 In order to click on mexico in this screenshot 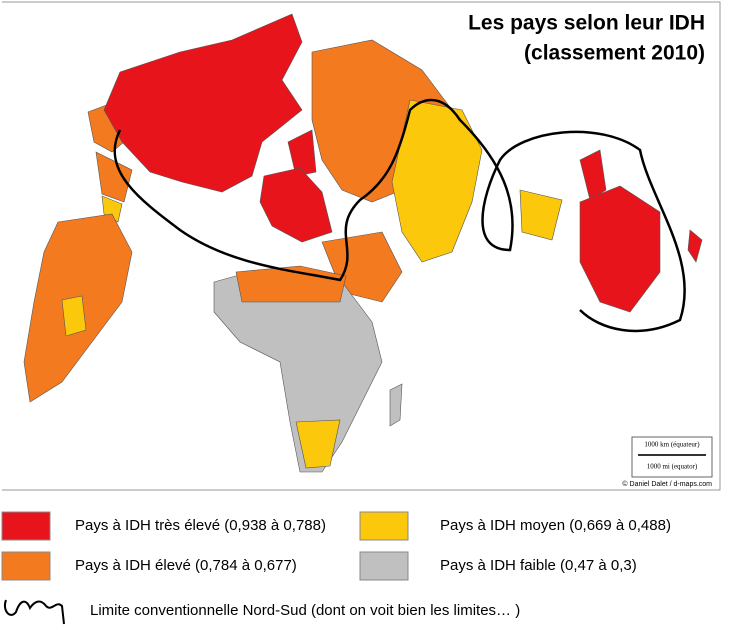, I will do `click(114, 177)`.